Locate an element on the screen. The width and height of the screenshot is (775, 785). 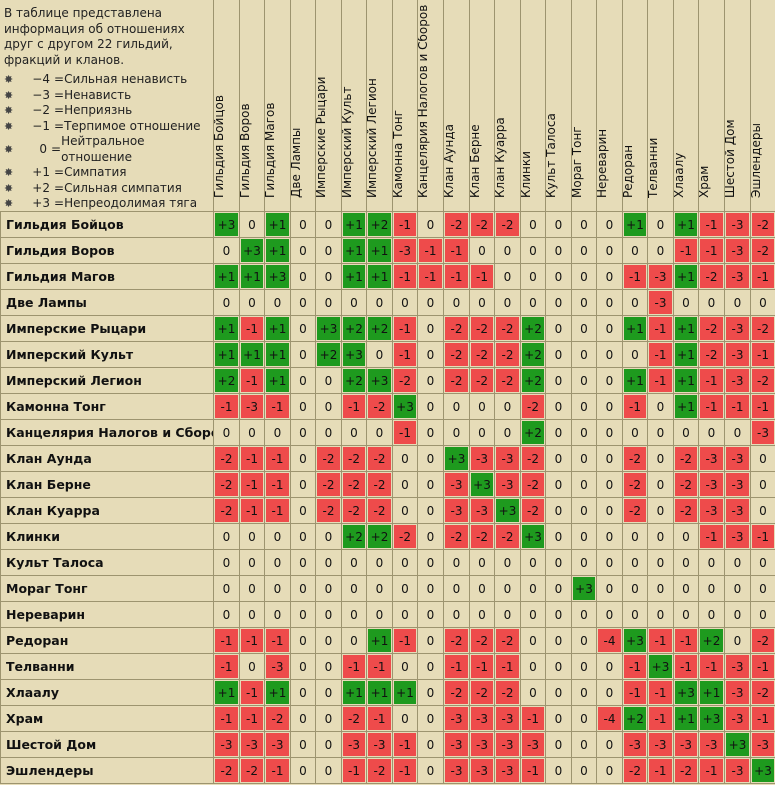
legend-label: Терпимое отношение is located at coordinates (132, 125).